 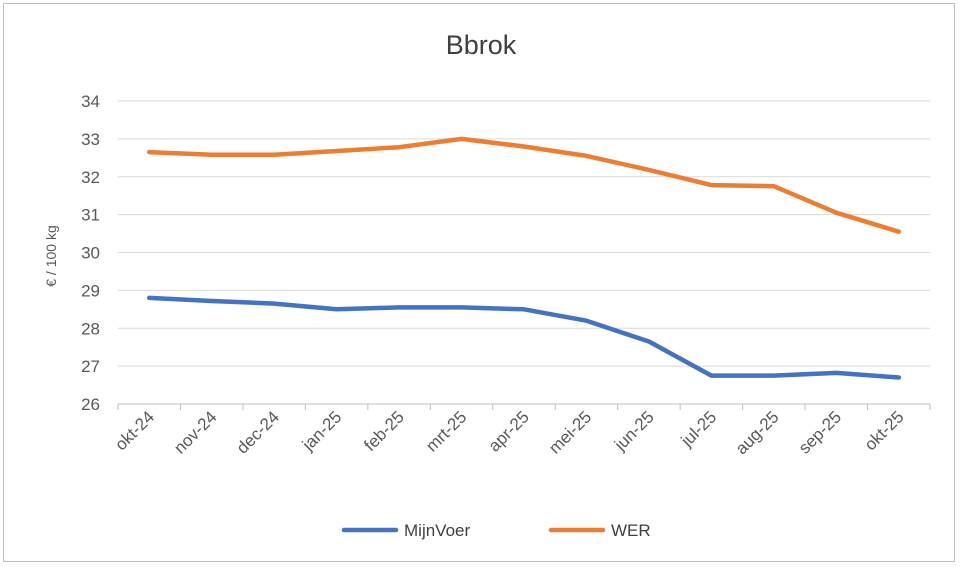 I want to click on y-tick-labels: 26 27 28 29 30 31 32 33 34, so click(x=90, y=253).